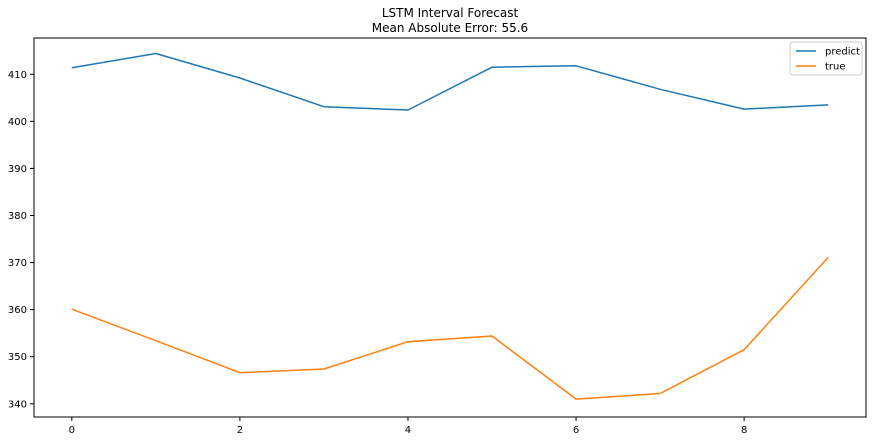 The width and height of the screenshot is (877, 442). Describe the element at coordinates (17, 310) in the screenshot. I see `y-tick-label: 360` at that location.